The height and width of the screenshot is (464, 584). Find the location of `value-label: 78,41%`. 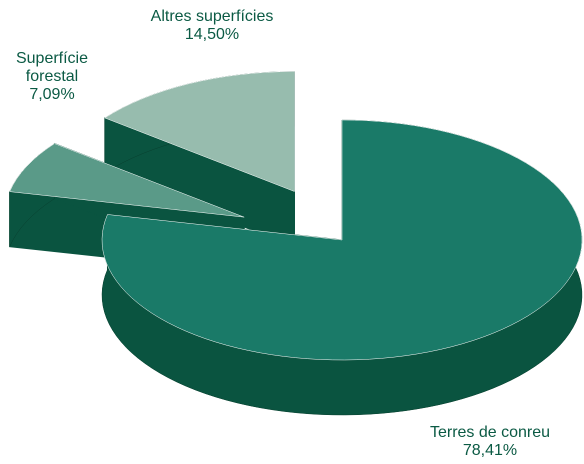

value-label: 78,41% is located at coordinates (490, 450).